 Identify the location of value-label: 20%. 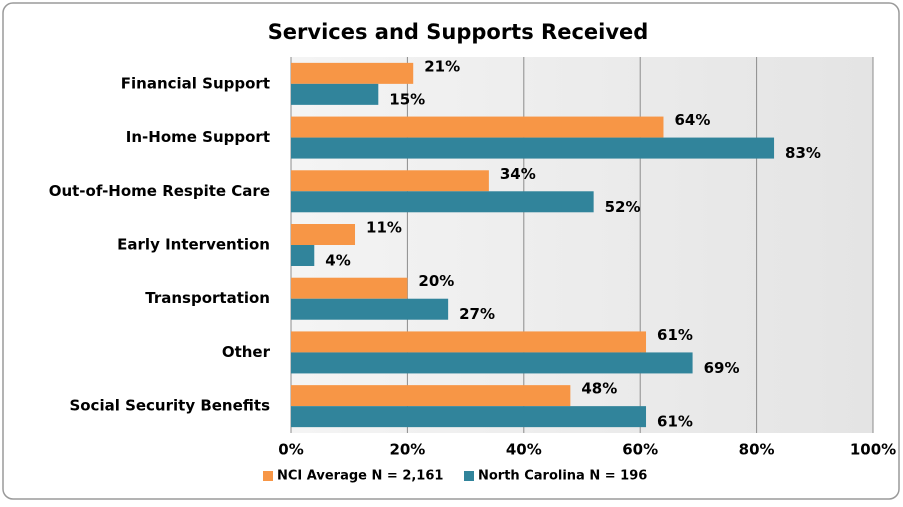
(436, 281).